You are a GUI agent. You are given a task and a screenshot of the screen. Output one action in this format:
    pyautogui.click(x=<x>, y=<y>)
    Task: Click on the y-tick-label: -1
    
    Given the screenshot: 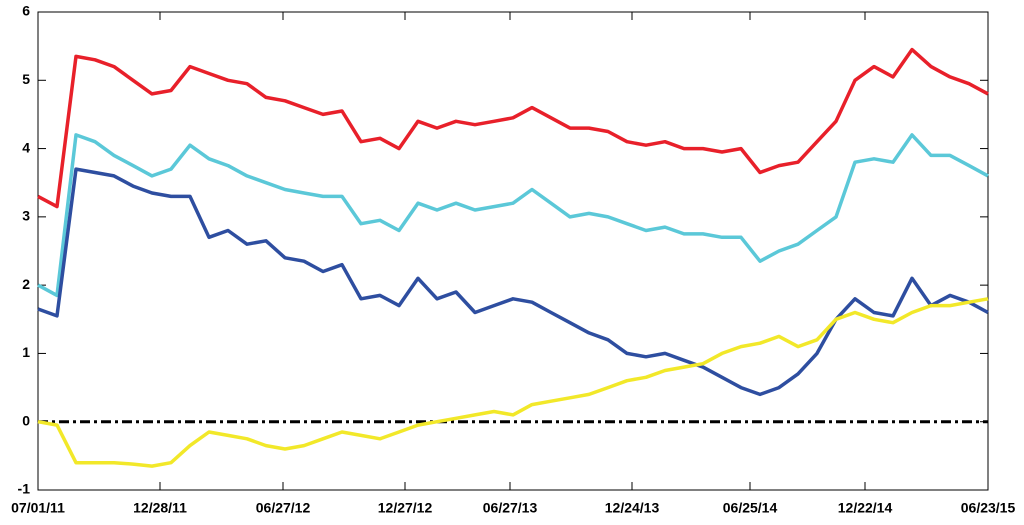 What is the action you would take?
    pyautogui.click(x=24, y=489)
    